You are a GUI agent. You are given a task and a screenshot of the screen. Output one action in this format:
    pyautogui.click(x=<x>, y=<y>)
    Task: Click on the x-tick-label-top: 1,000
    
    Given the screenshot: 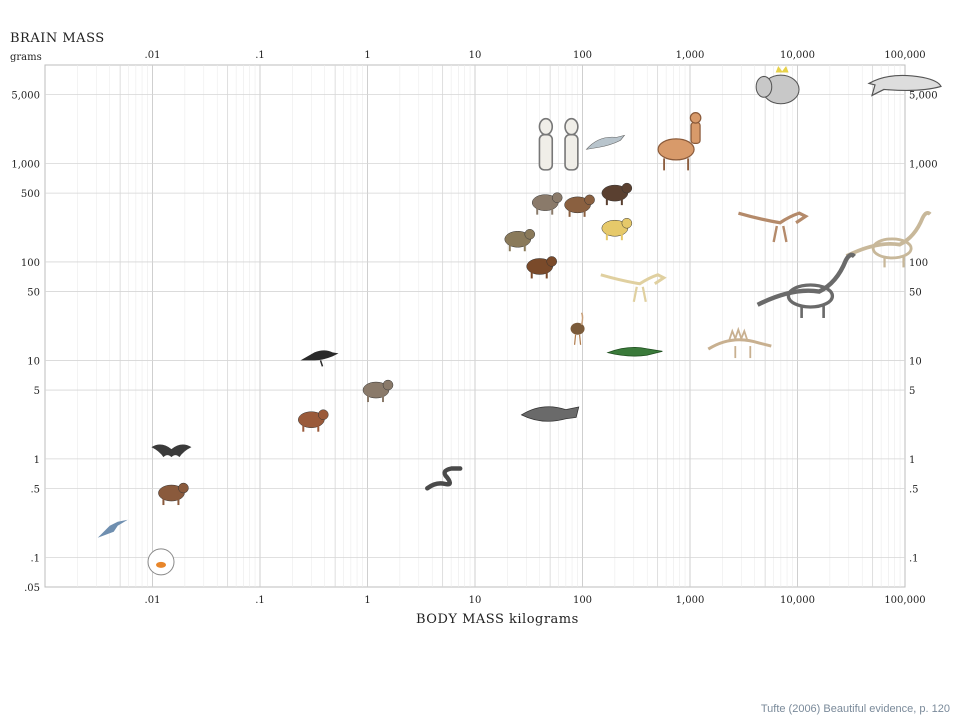 What is the action you would take?
    pyautogui.click(x=690, y=55)
    